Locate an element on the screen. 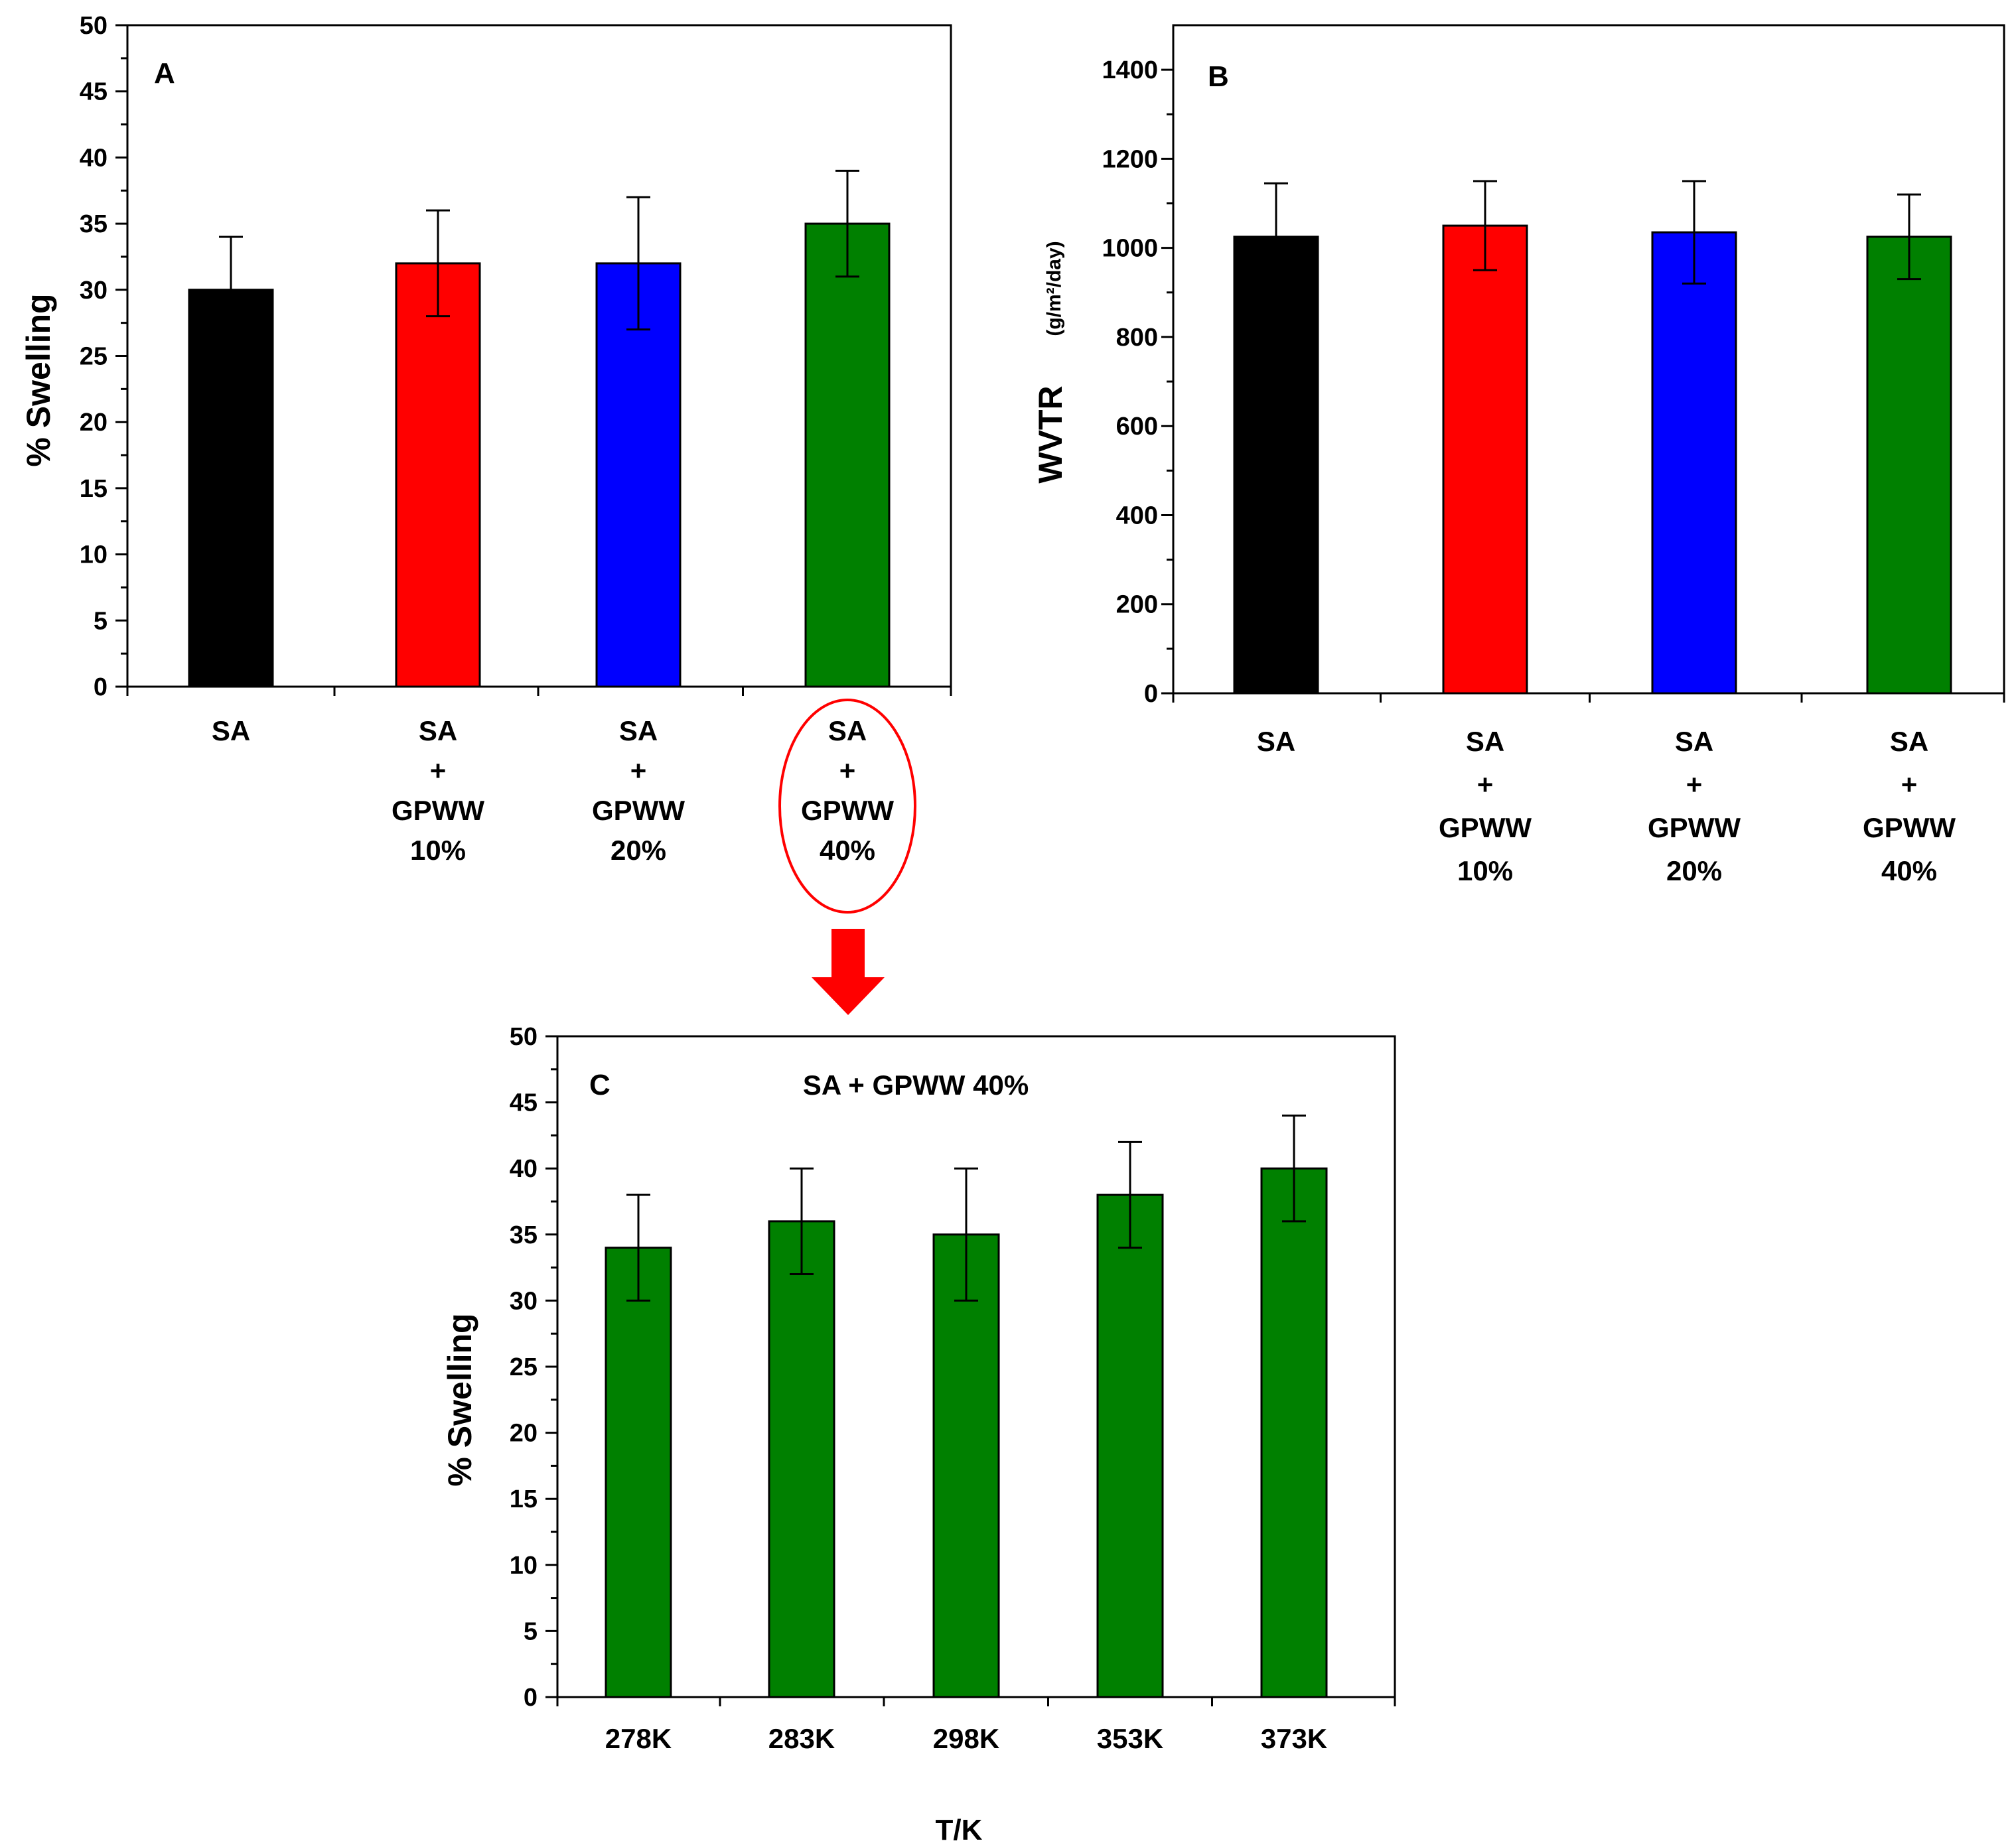 This screenshot has height=1847, width=2016. highlight-connector is located at coordinates (847, 857).